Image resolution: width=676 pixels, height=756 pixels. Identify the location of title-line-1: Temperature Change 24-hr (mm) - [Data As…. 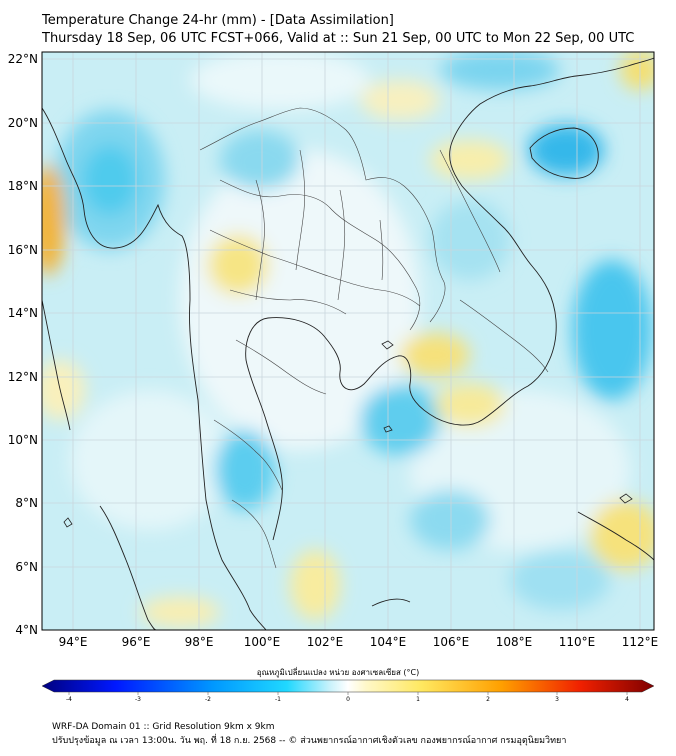
(218, 20).